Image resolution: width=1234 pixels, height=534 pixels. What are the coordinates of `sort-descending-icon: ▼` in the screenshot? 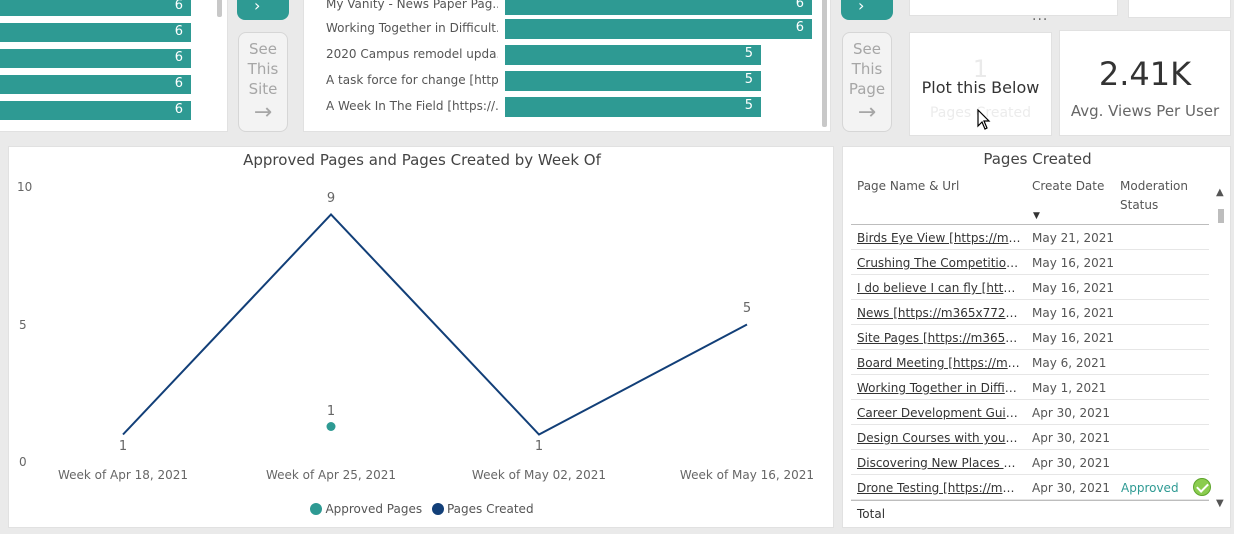 It's located at (1036, 216).